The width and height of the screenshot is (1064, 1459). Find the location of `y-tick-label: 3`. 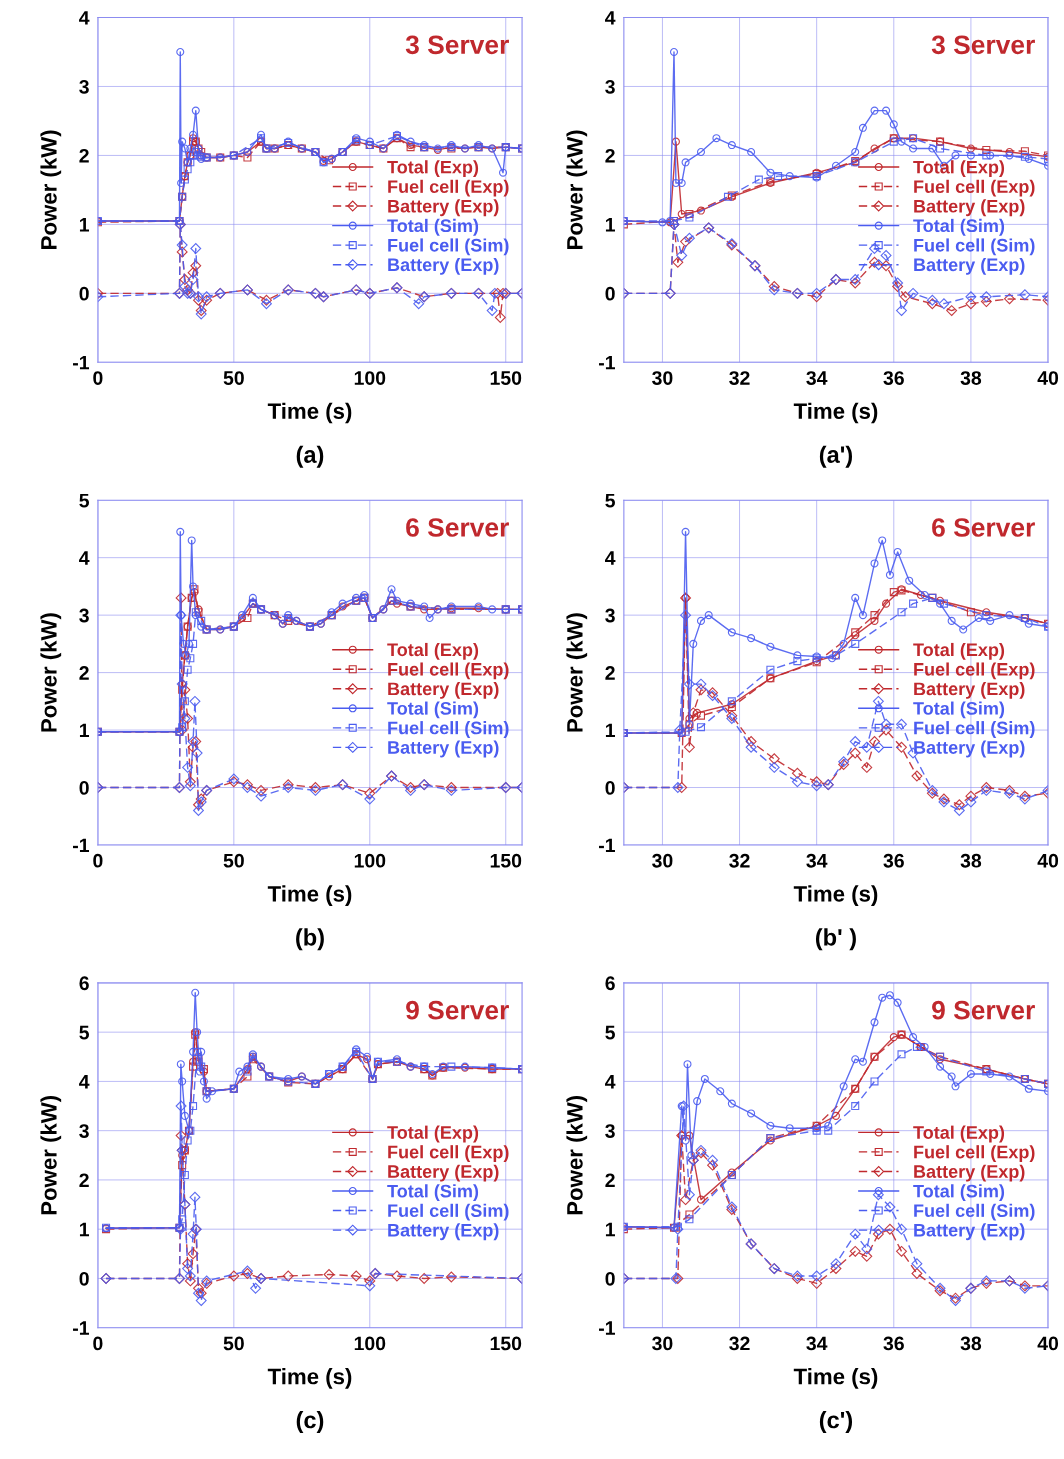

y-tick-label: 3 is located at coordinates (610, 1131).